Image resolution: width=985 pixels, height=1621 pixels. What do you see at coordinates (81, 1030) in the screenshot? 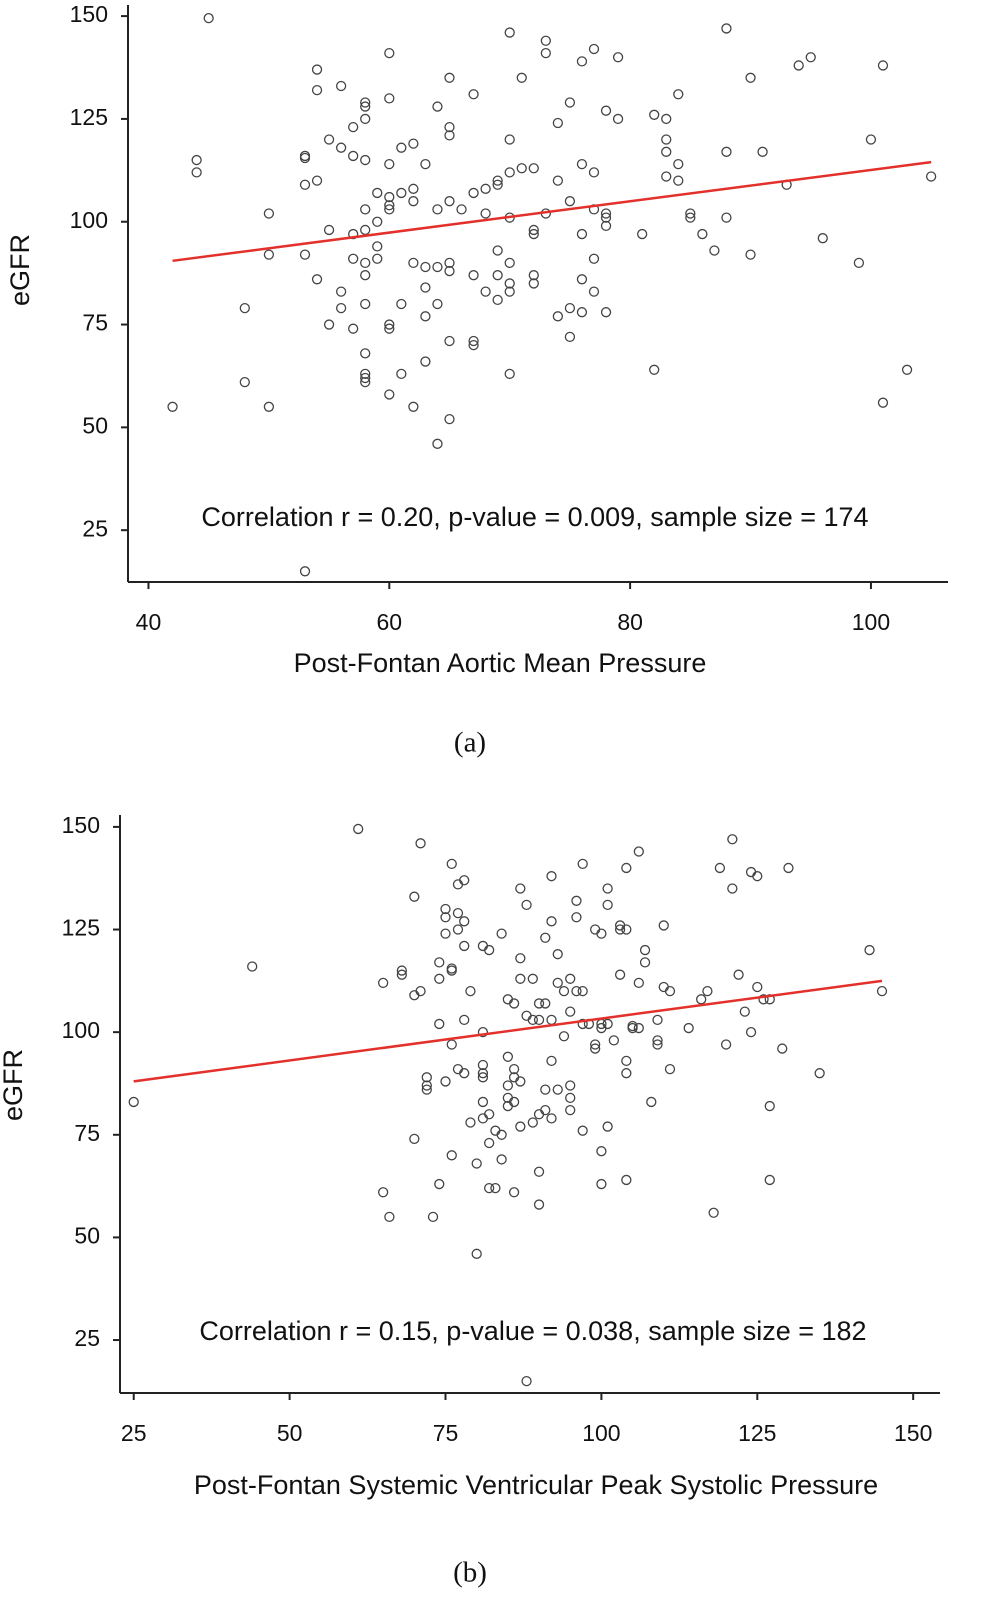
I see `y-tick-label: 100` at bounding box center [81, 1030].